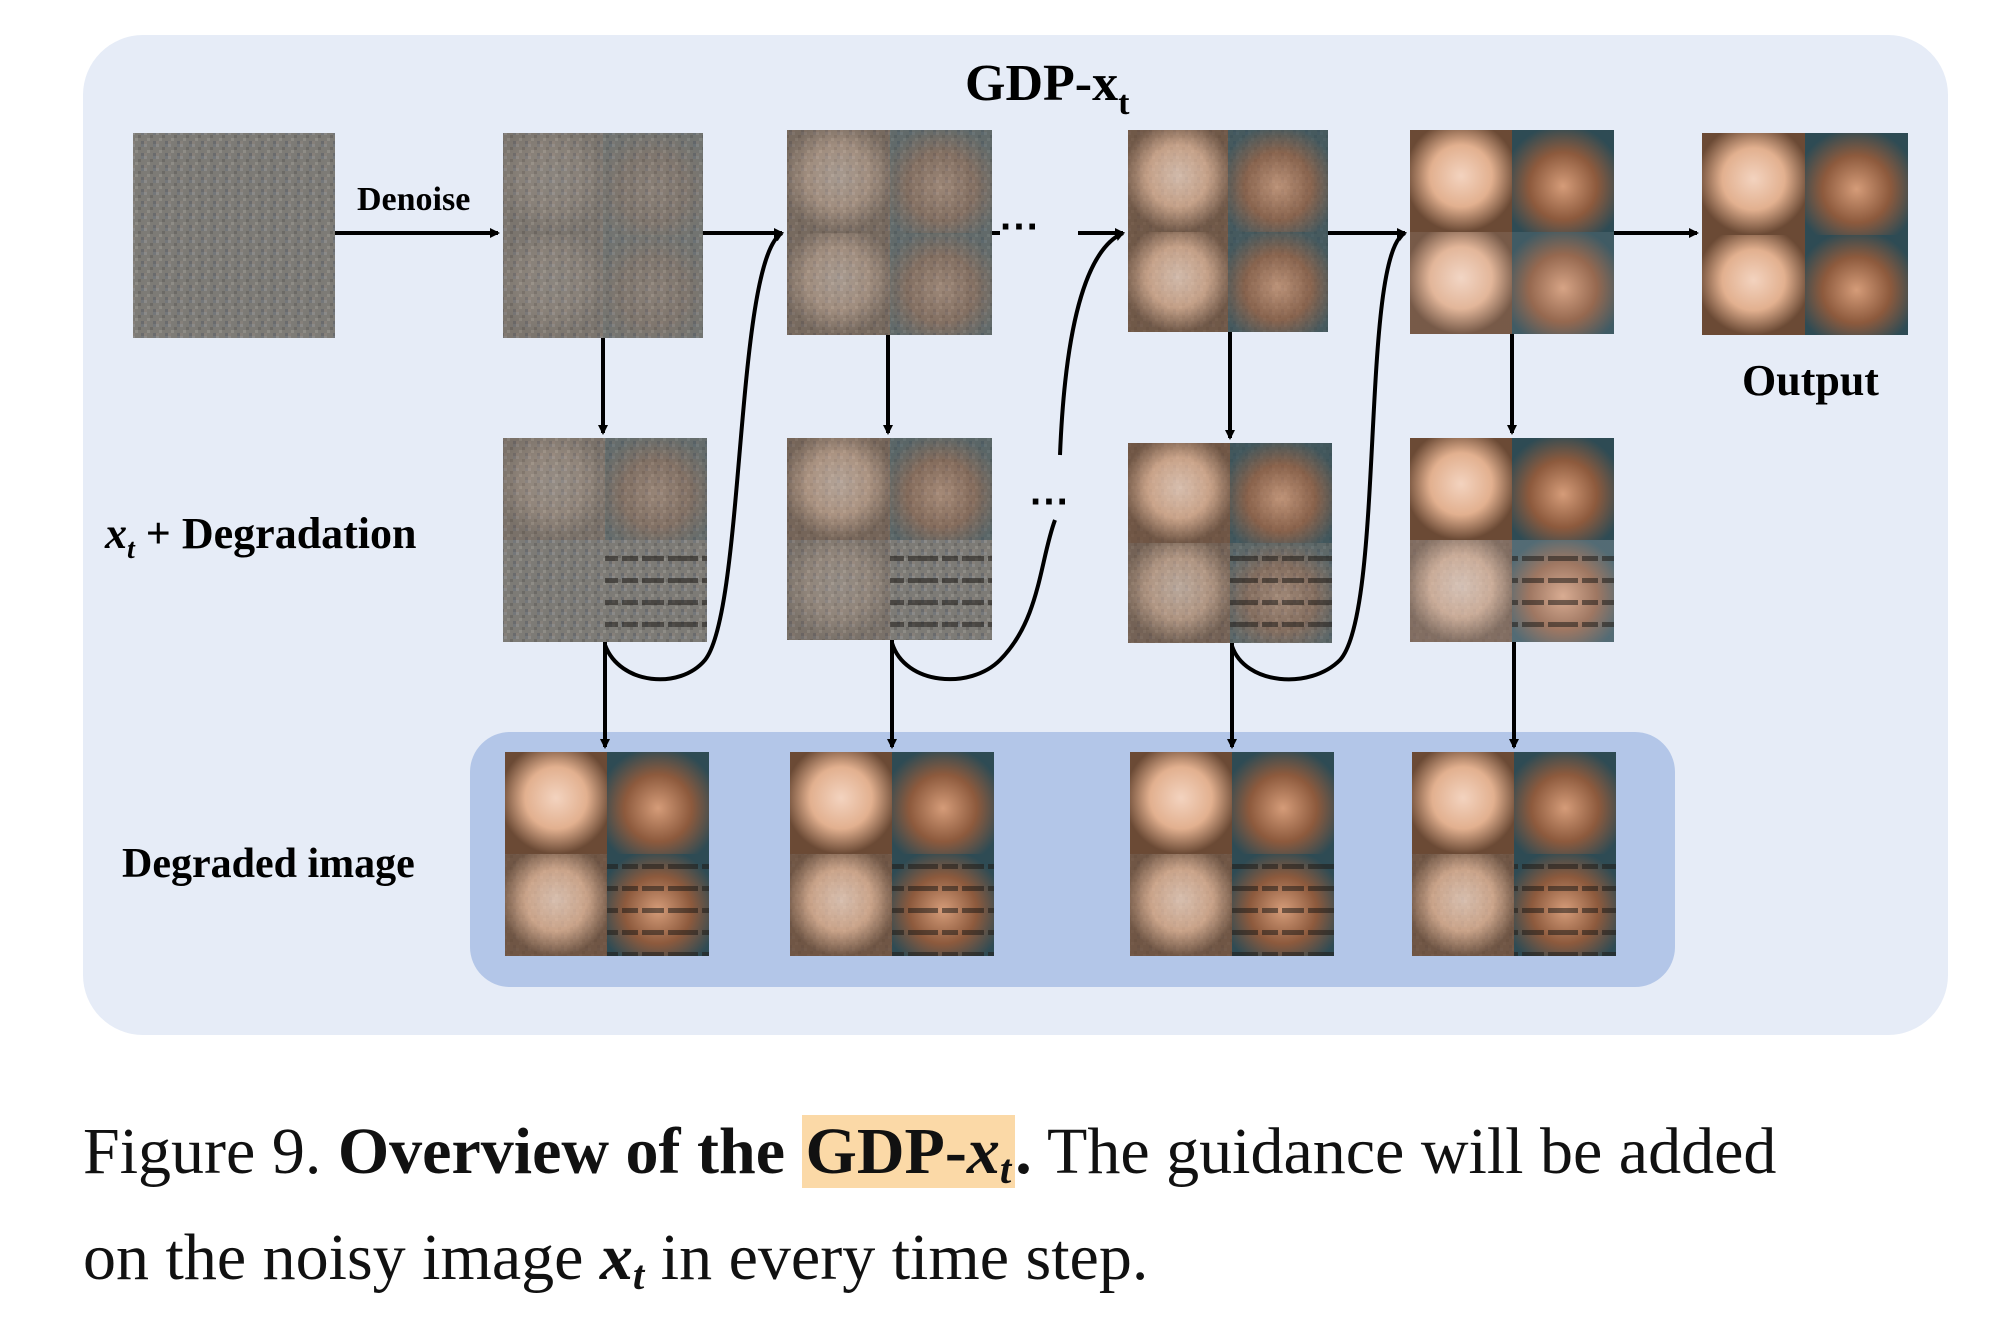 This screenshot has width=2000, height=1320. Describe the element at coordinates (889, 539) in the screenshot. I see `degradation-grid-step2` at that location.